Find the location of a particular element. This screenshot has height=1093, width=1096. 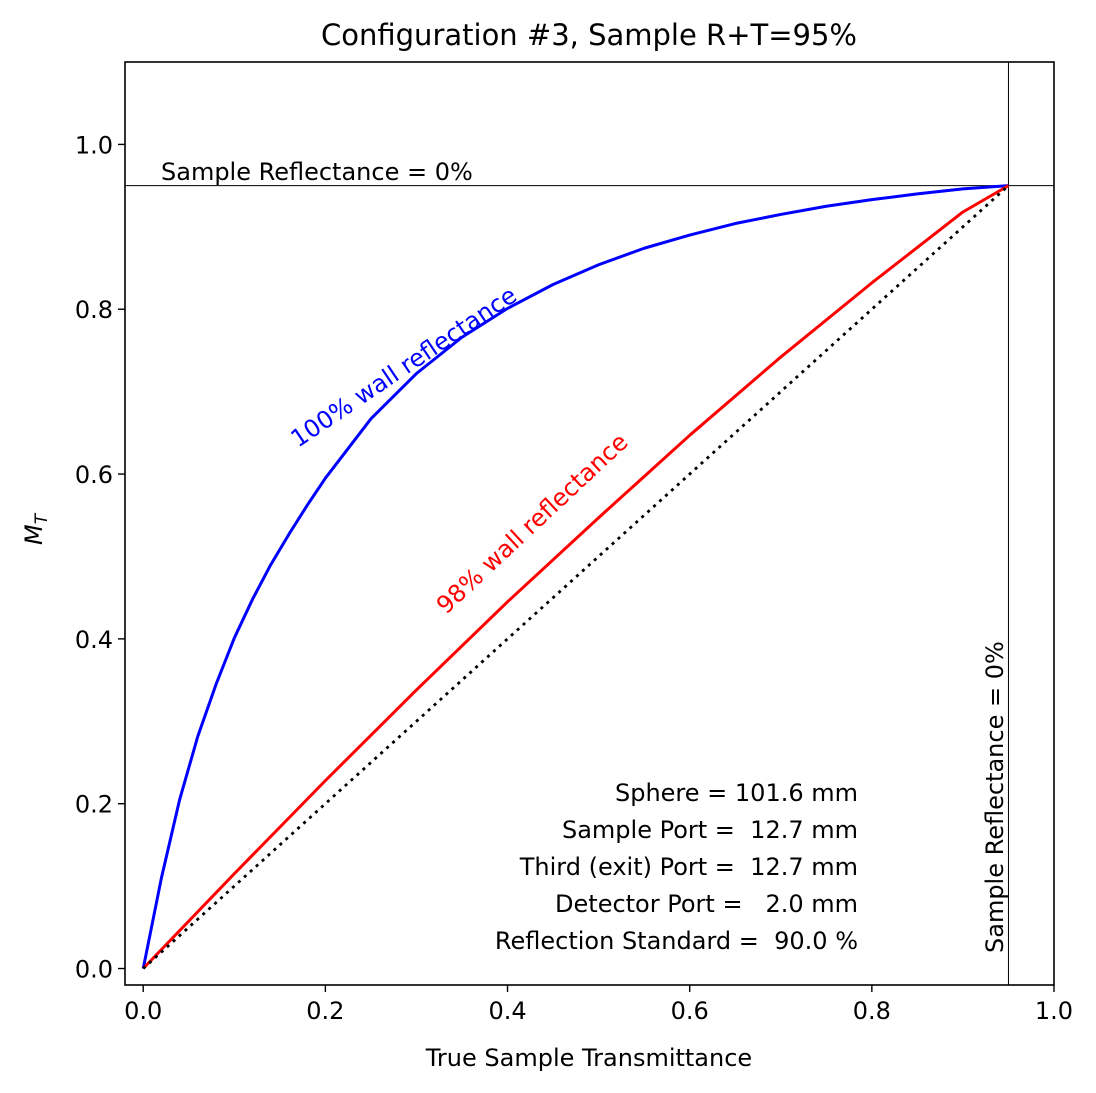

y-tick-label: 0.6 is located at coordinates (94, 475).